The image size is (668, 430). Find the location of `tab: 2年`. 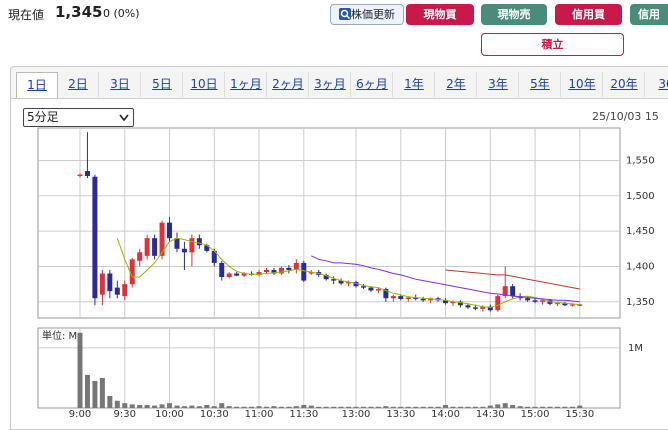

tab: 2年 is located at coordinates (456, 84).